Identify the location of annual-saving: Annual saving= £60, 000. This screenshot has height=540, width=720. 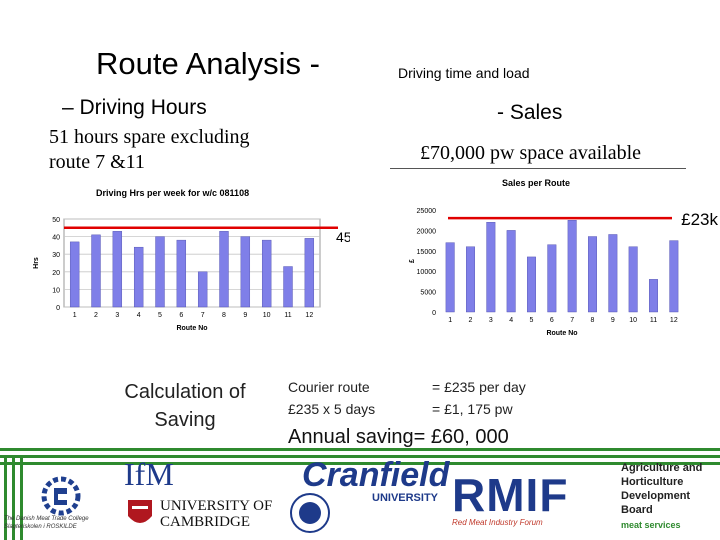
(398, 437).